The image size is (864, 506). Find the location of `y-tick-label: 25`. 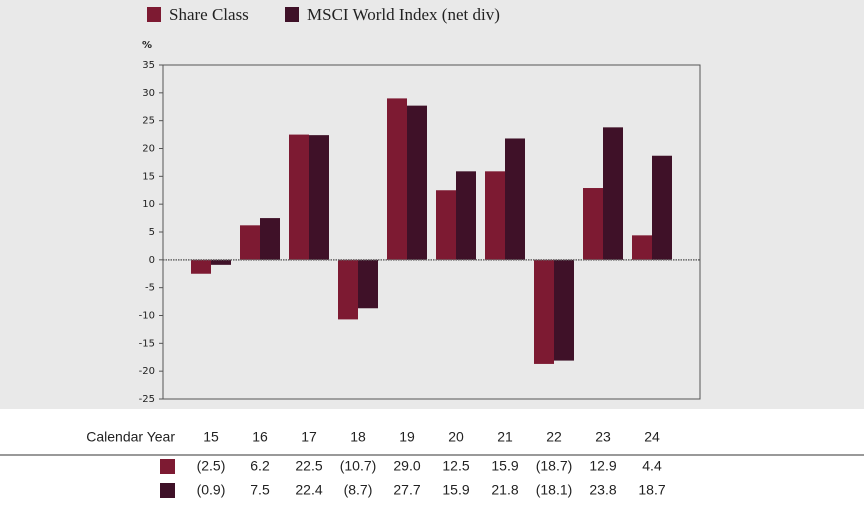

y-tick-label: 25 is located at coordinates (148, 121).